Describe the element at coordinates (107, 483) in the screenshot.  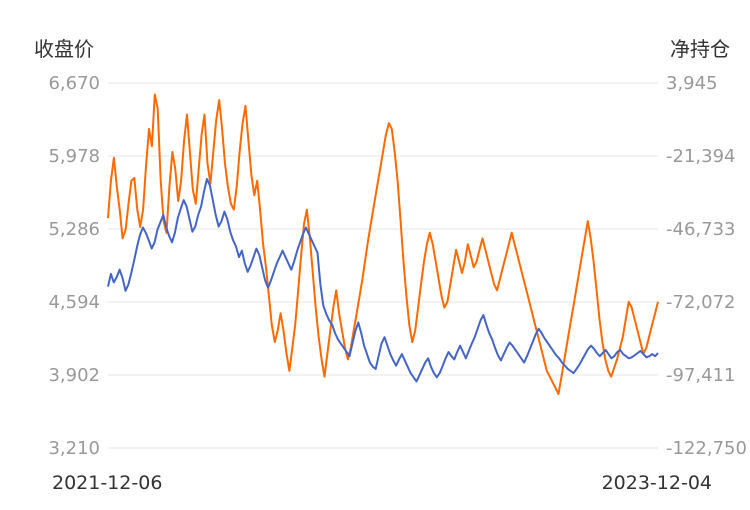
I see `x-start-label: 2021-12-06` at that location.